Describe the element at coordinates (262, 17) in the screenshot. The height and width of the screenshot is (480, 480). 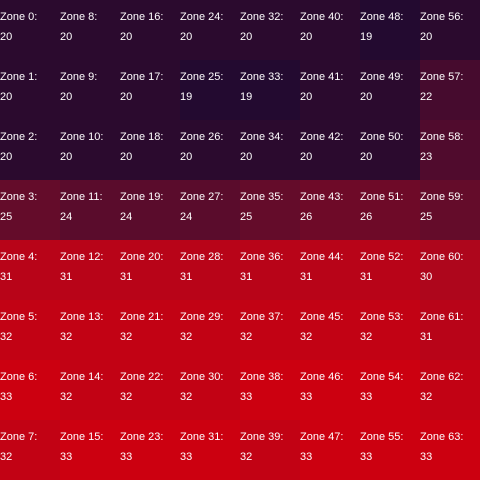
I see `zone-label: Zone 32:` at that location.